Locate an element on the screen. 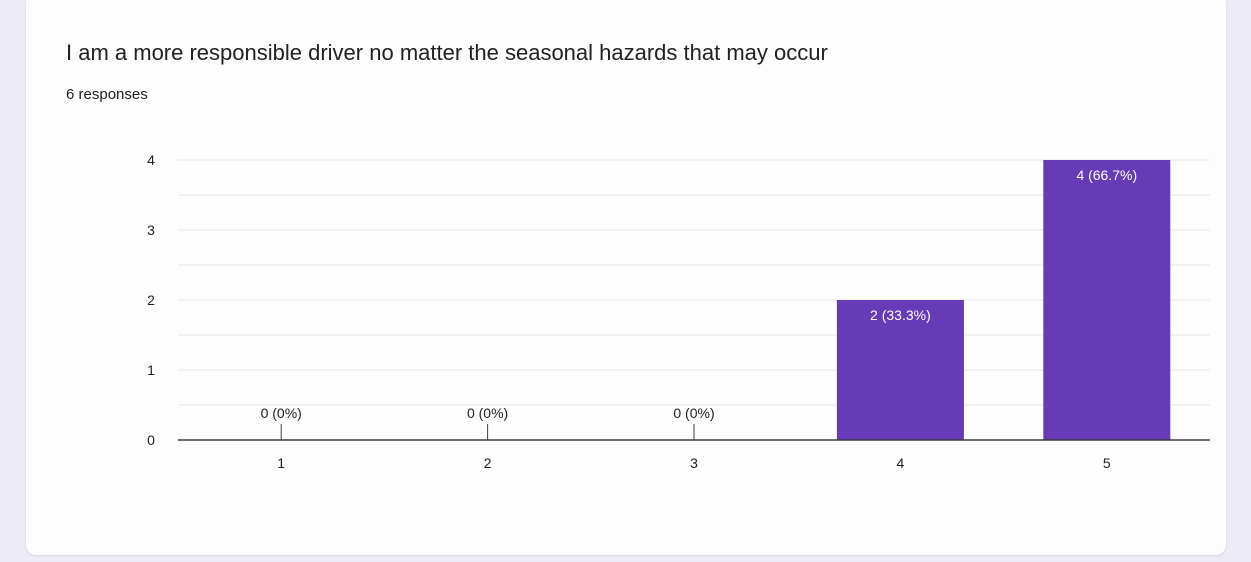  x-tick-label: 5 is located at coordinates (1107, 463).